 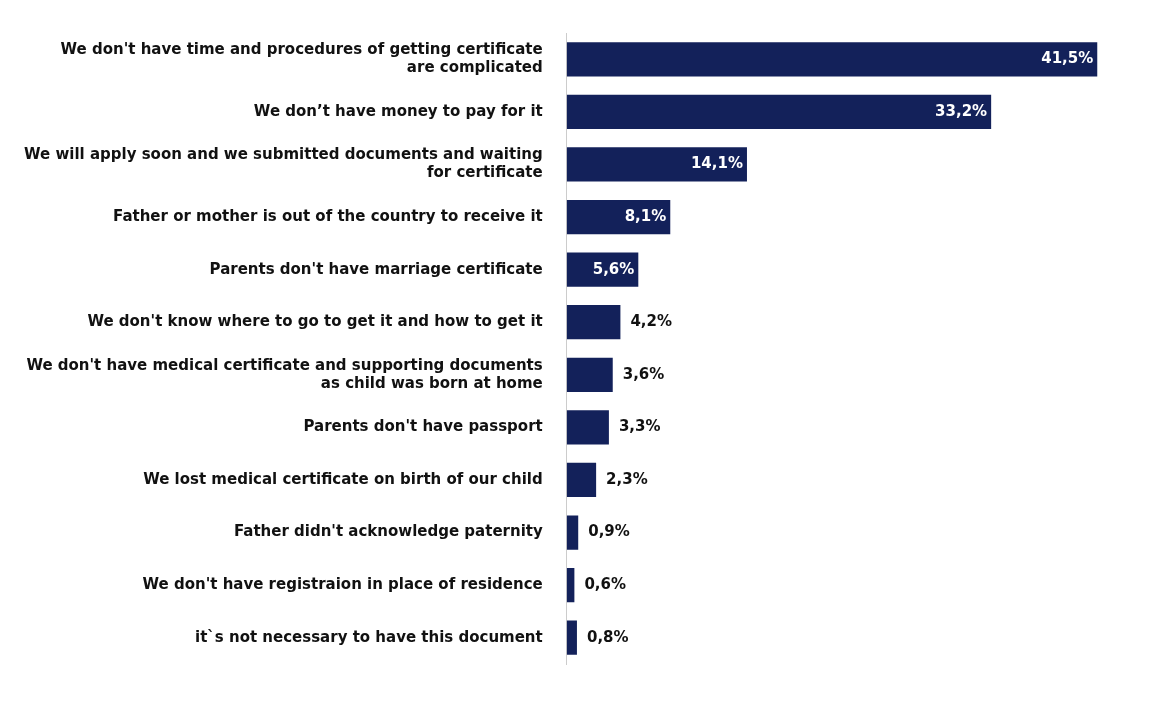 I want to click on y-tick-label: Father or mother is out of the country to receive it, so click(x=328, y=215).